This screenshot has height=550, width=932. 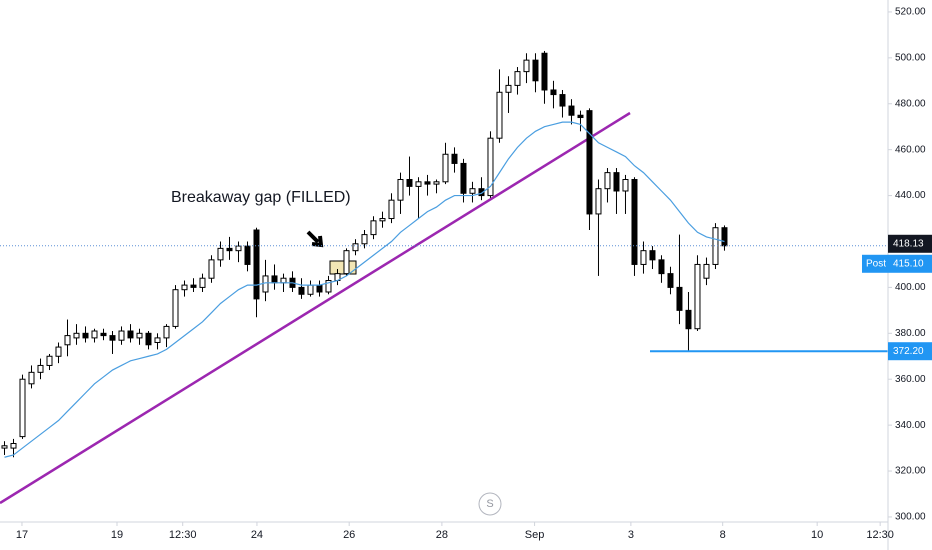 I want to click on y-tick-label: 520.00, so click(x=910, y=12).